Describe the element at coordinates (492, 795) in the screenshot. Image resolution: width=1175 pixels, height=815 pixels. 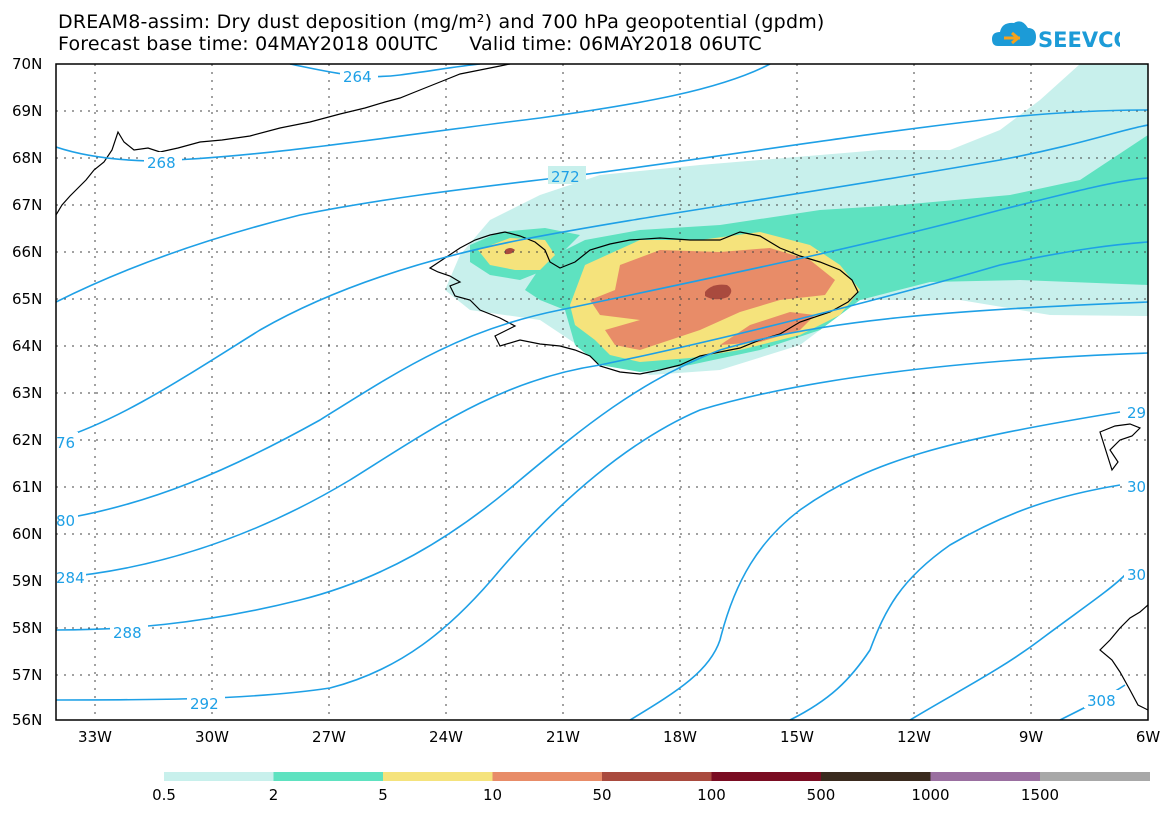
I see `colorbar-label: 10` at that location.